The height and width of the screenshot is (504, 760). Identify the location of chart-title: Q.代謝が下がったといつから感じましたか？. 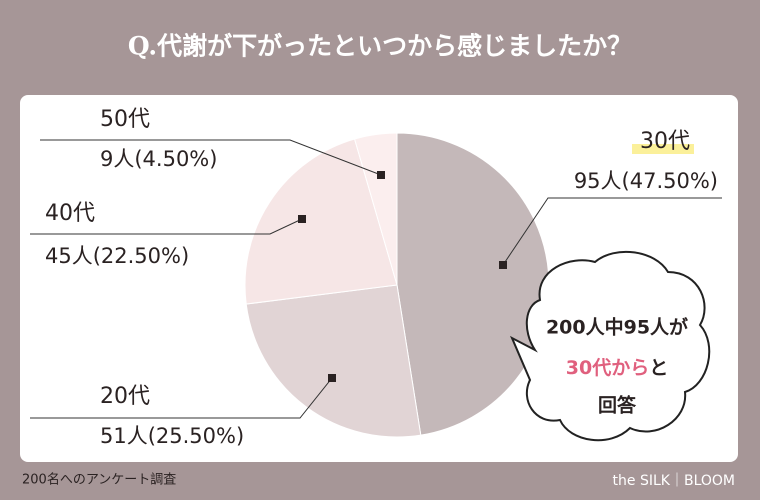
(380, 46).